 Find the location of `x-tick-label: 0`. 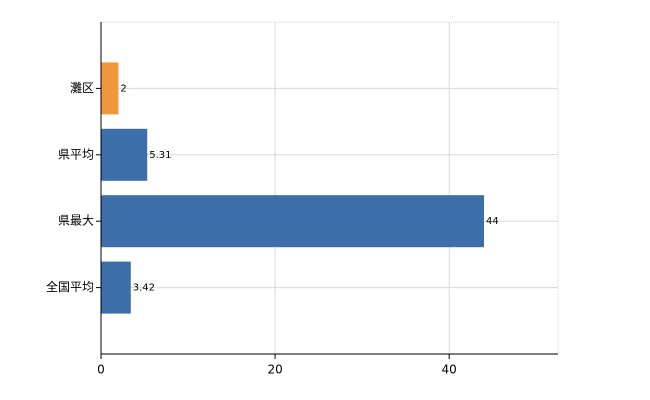

x-tick-label: 0 is located at coordinates (101, 370).